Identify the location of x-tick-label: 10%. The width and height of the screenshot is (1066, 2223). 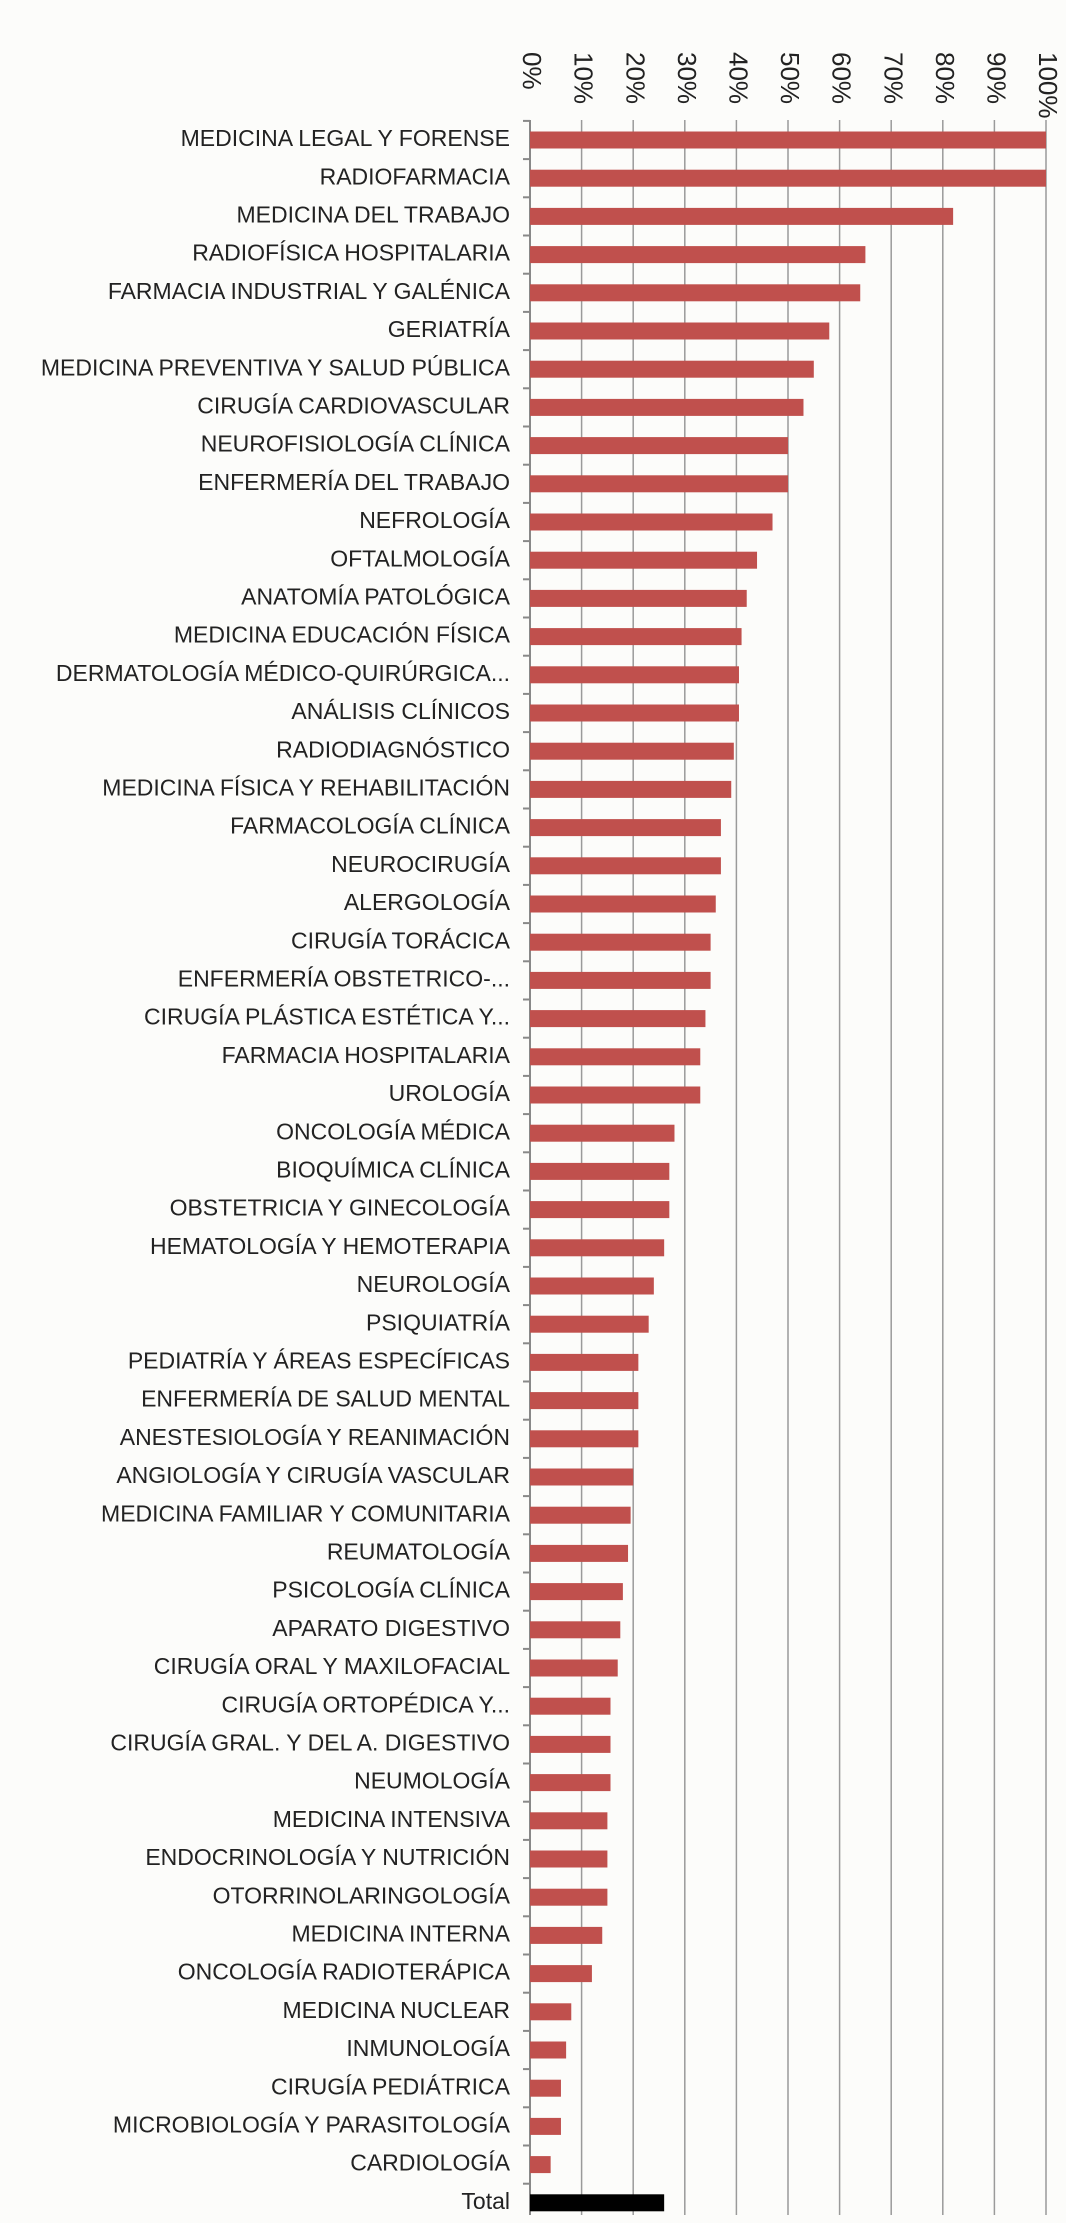
(584, 78).